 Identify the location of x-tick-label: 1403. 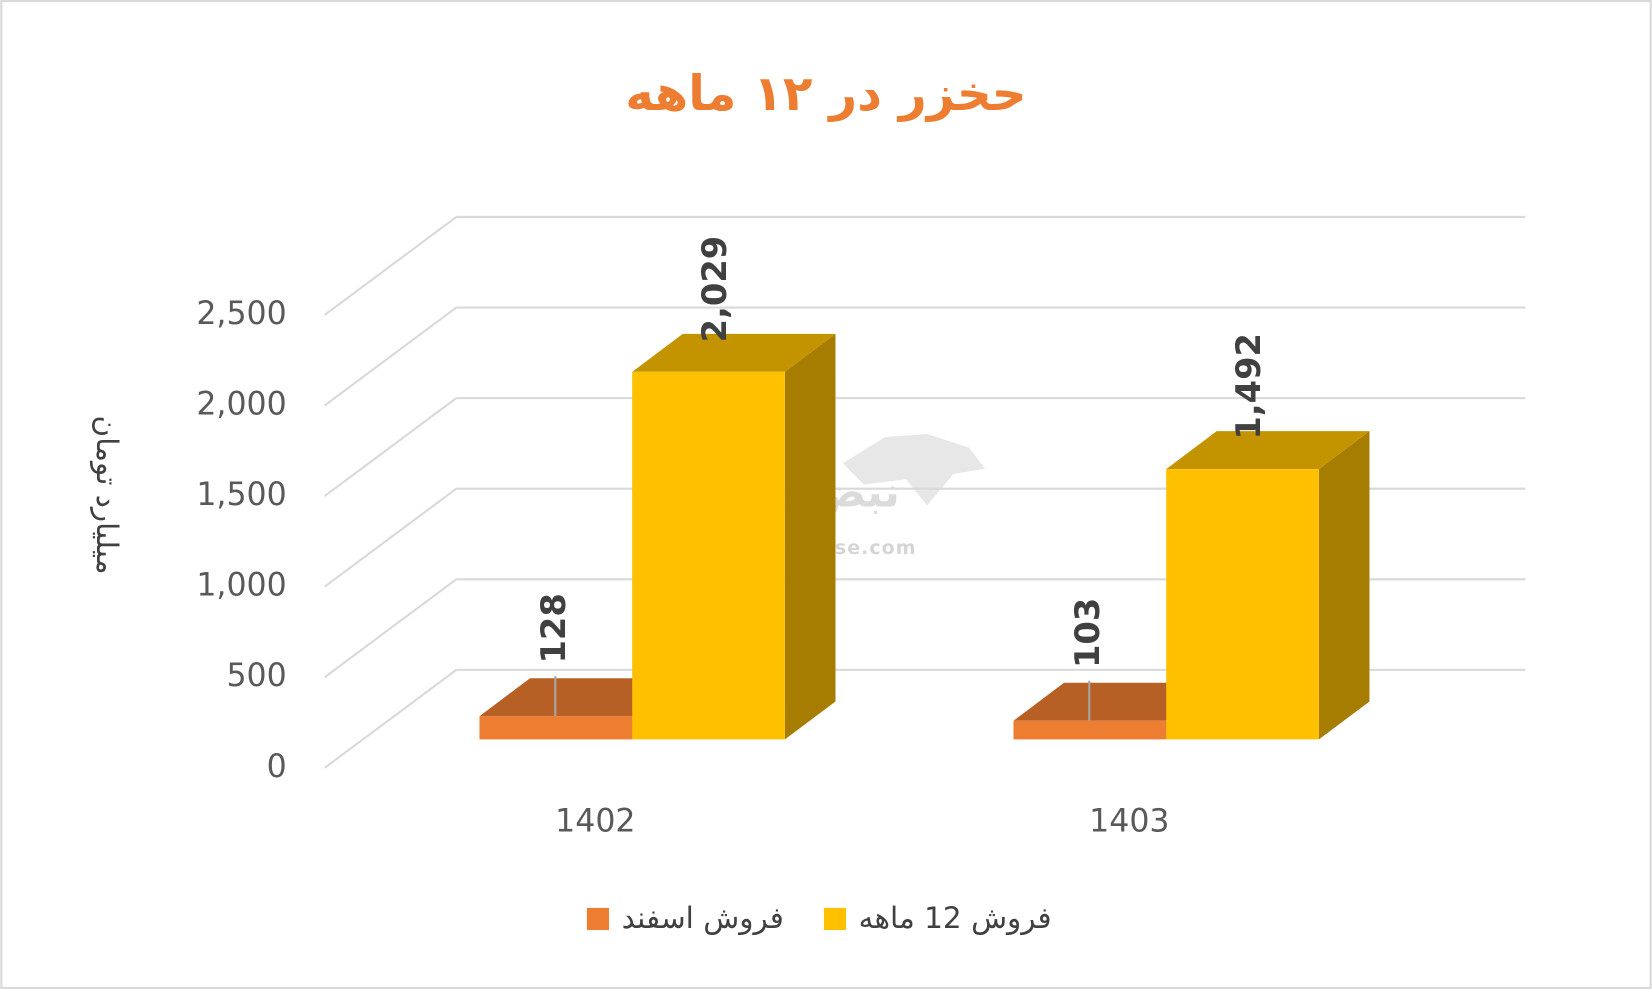
(1129, 822).